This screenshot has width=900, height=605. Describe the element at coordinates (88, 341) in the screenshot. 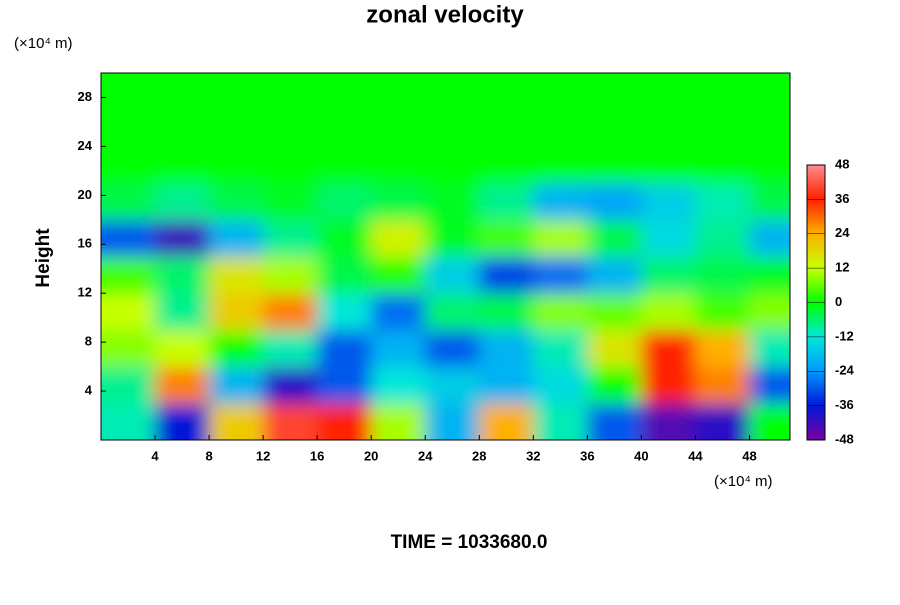

I see `y-tick-label: 8` at that location.